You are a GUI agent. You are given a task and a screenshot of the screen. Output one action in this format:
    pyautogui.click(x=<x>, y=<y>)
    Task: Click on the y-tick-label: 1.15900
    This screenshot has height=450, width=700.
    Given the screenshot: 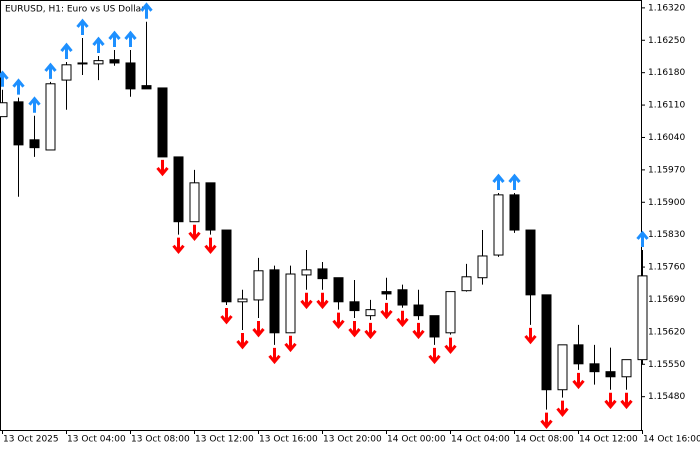 What is the action you would take?
    pyautogui.click(x=666, y=203)
    